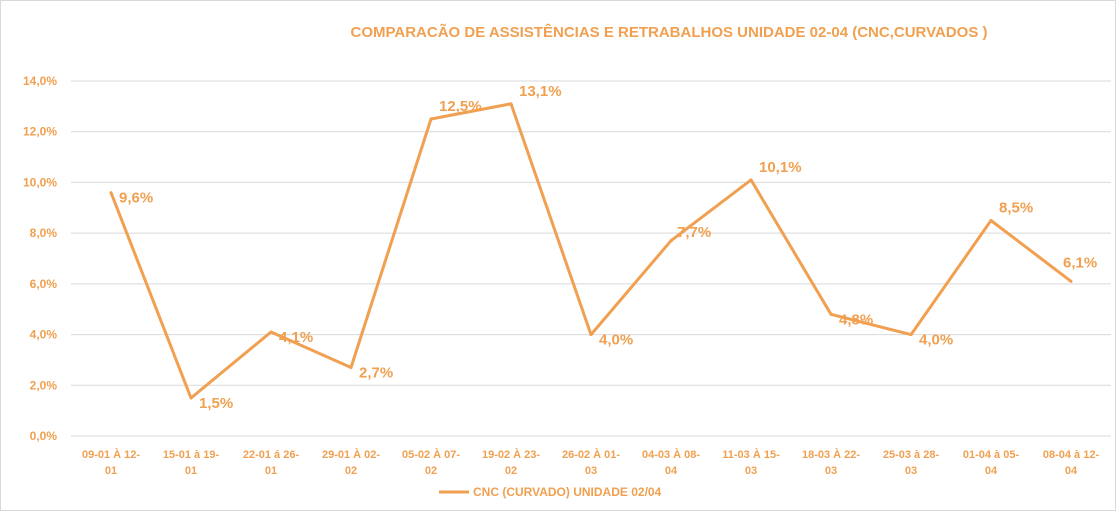 This screenshot has width=1116, height=512. What do you see at coordinates (856, 319) in the screenshot?
I see `data-label: 4,8%` at bounding box center [856, 319].